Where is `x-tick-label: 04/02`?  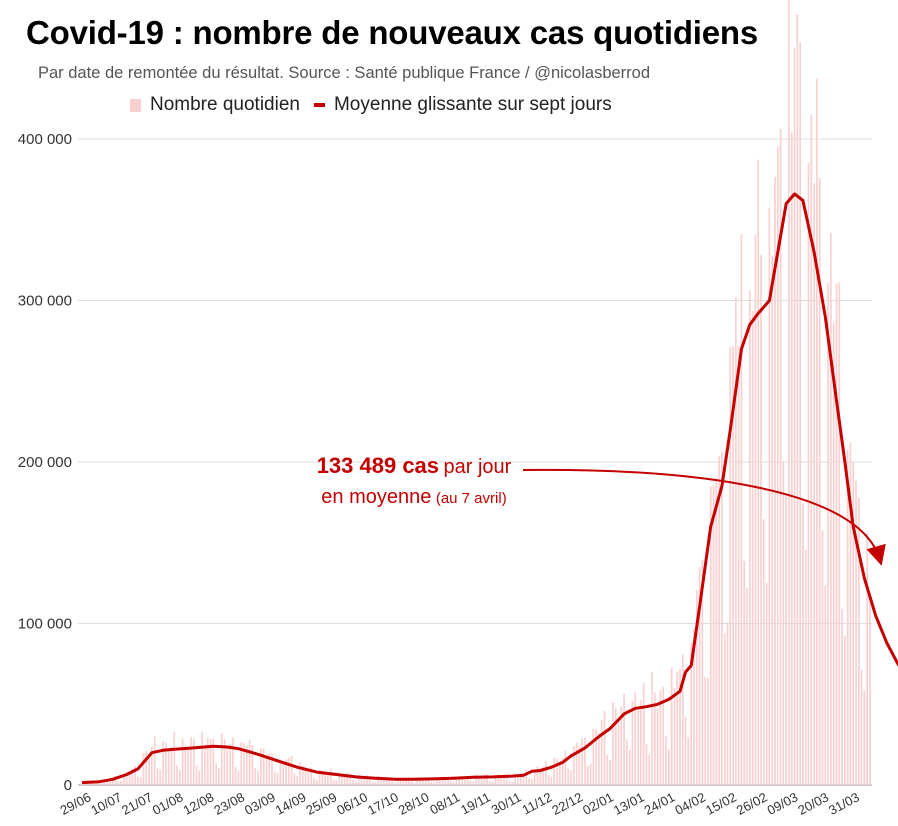 x-tick-label: 04/02 is located at coordinates (690, 803).